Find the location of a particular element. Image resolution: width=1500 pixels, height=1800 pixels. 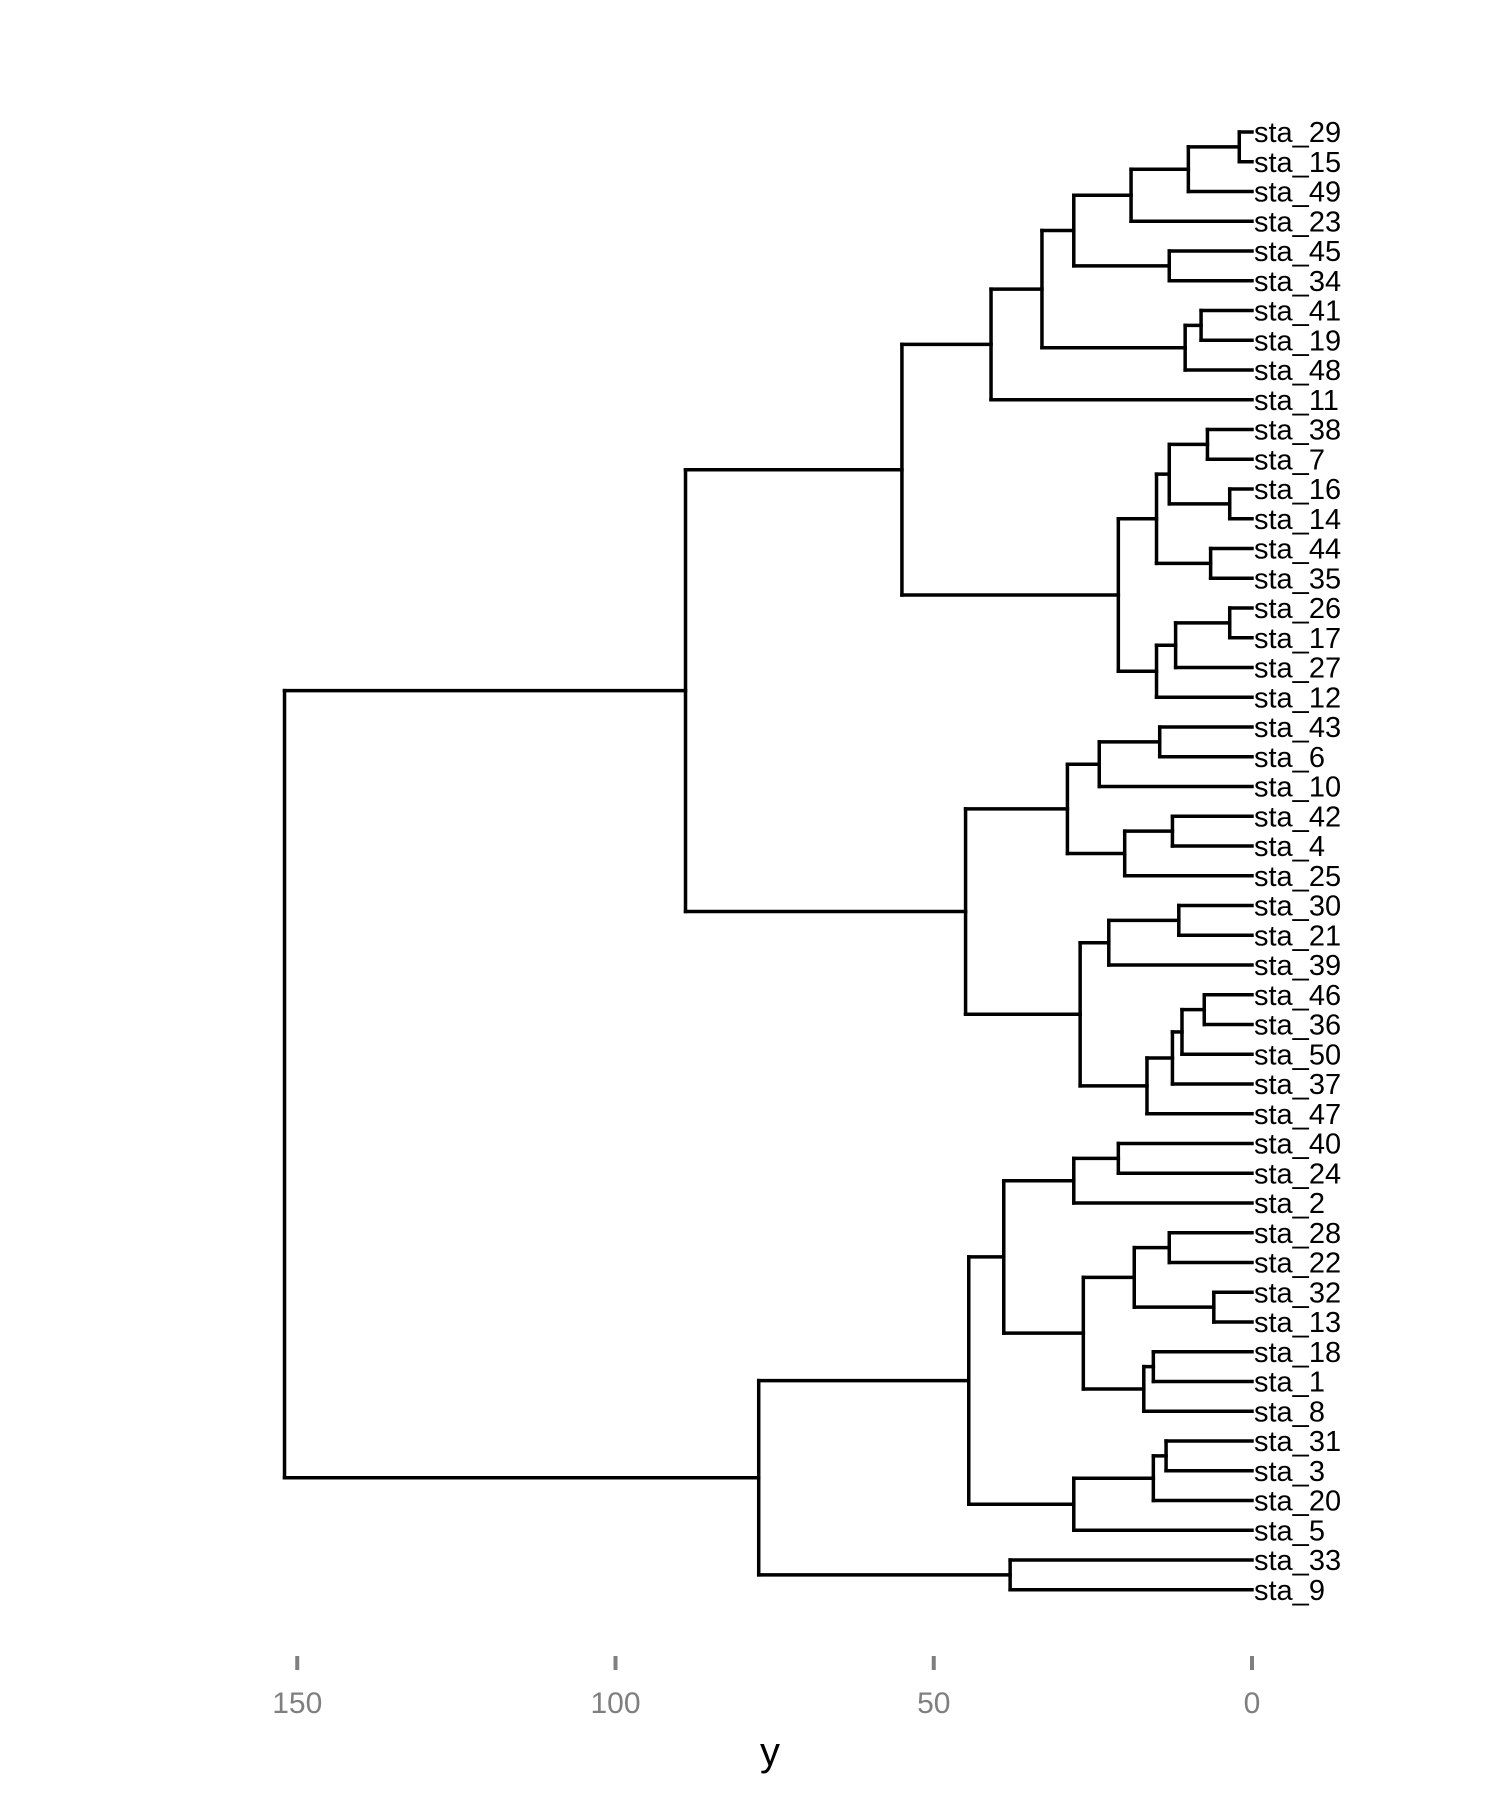

leaf-label: sta_7 is located at coordinates (1289, 460).